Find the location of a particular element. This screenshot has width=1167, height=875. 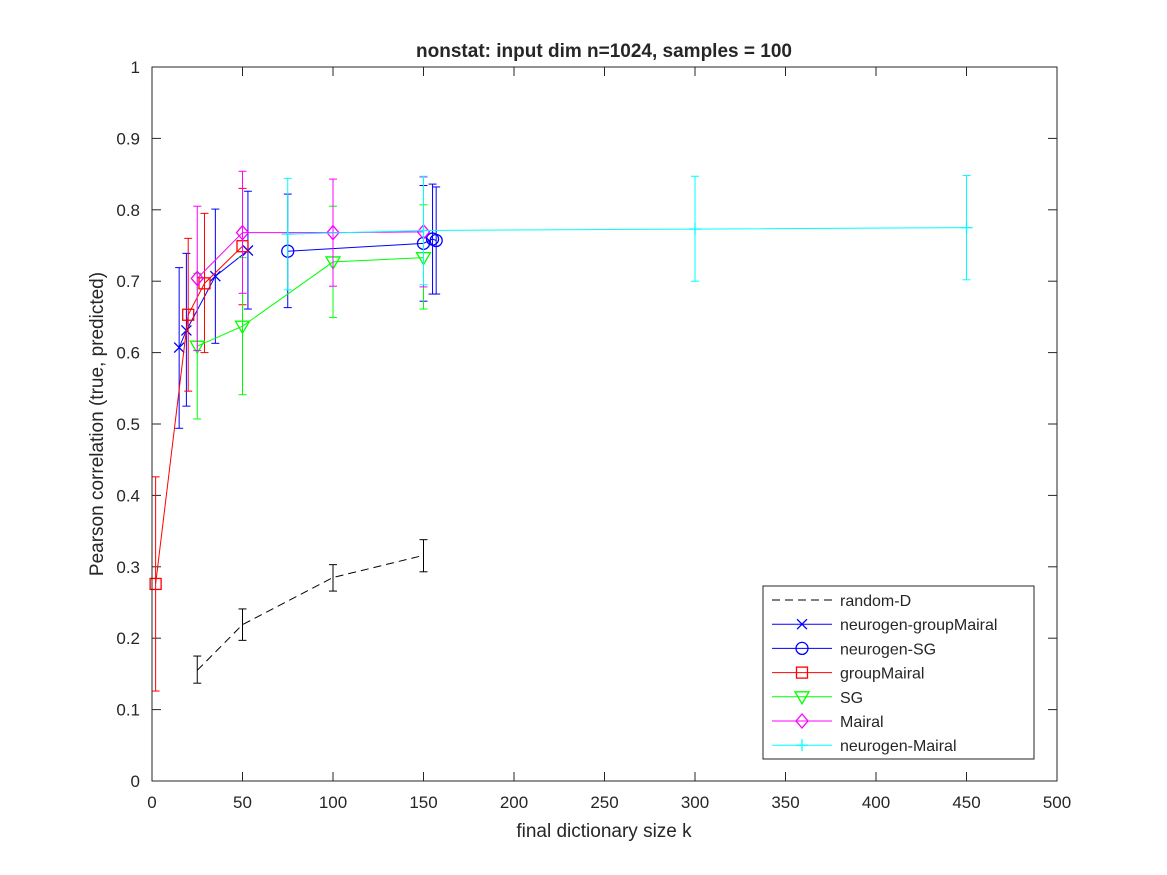

series-random-d is located at coordinates (310, 611).